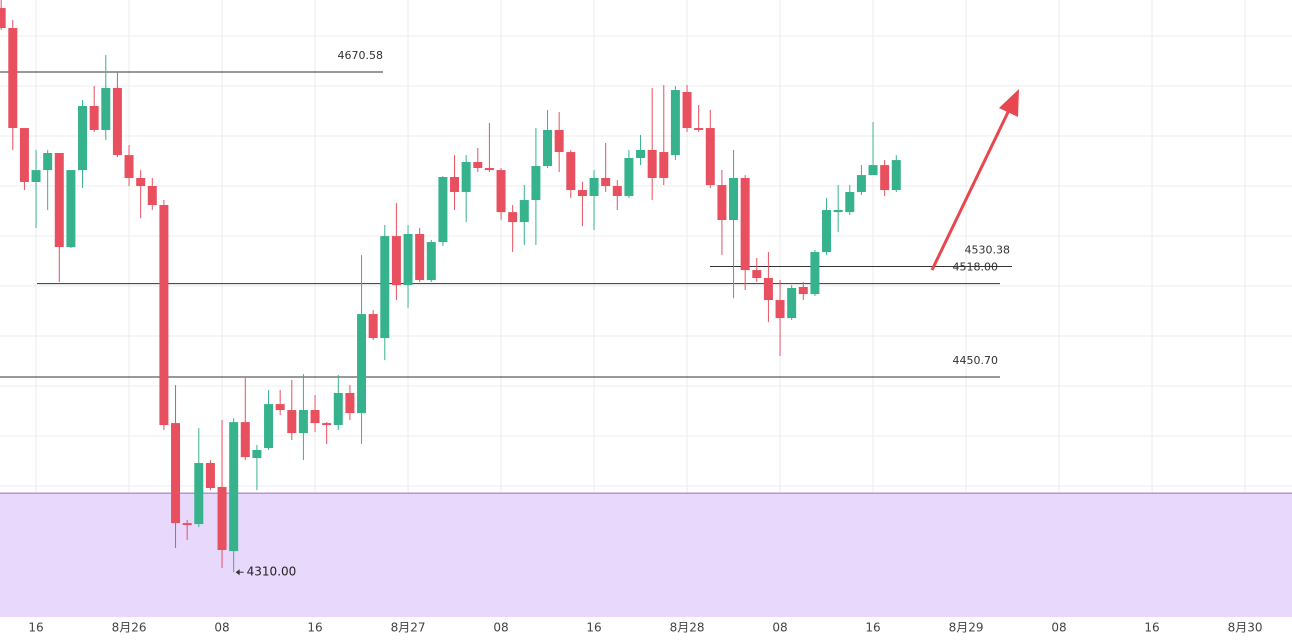 This screenshot has height=640, width=1292. I want to click on annotation-layer: 4310.00, so click(266, 572).